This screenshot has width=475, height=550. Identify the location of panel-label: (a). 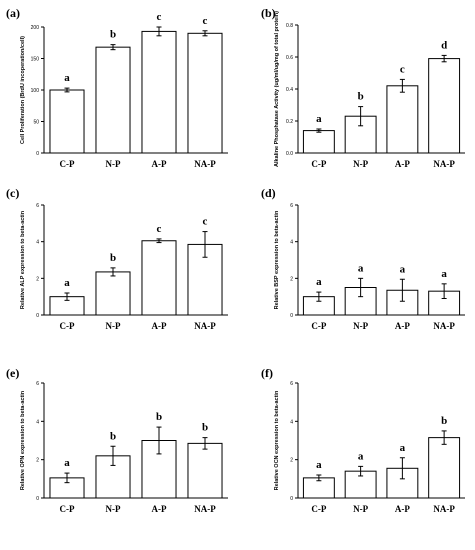
(13, 13).